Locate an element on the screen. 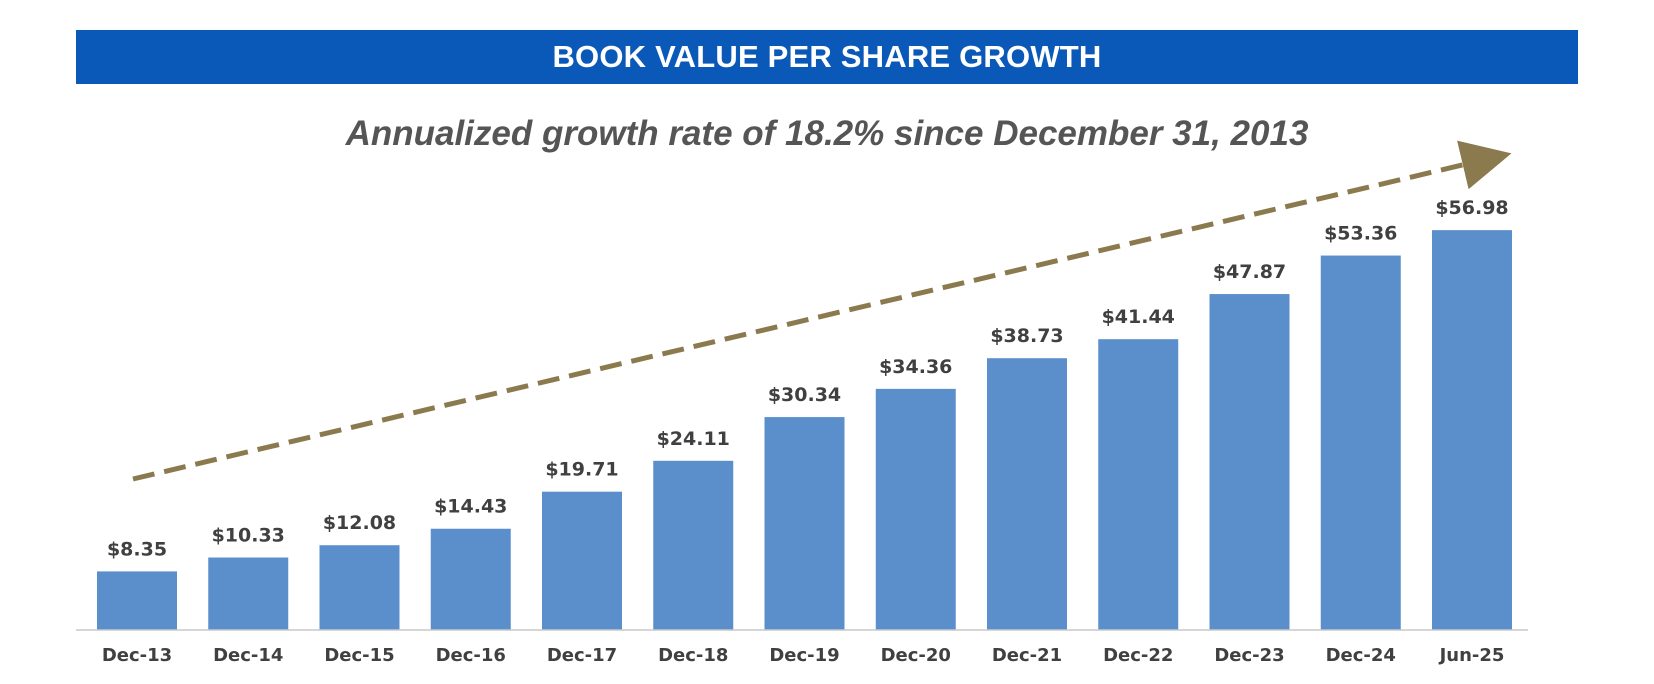  x-tick-label-dec-24: Dec-24 is located at coordinates (1361, 655).